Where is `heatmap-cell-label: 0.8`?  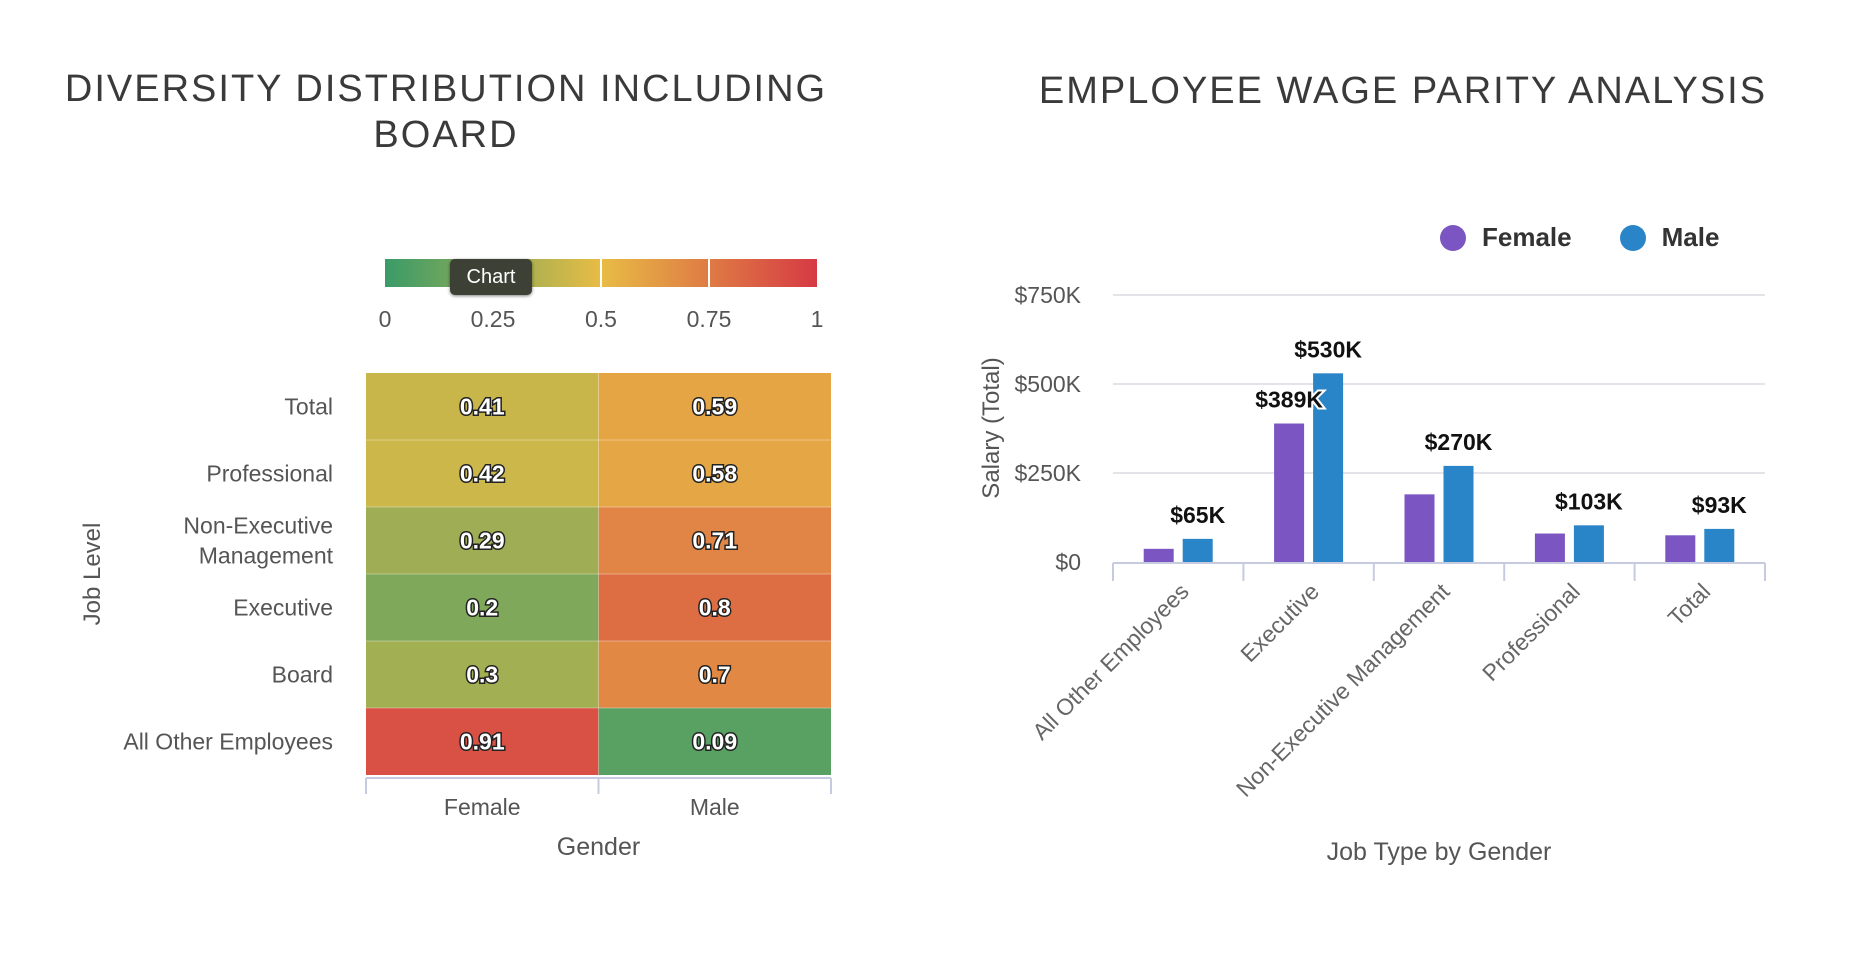 heatmap-cell-label: 0.8 is located at coordinates (715, 608).